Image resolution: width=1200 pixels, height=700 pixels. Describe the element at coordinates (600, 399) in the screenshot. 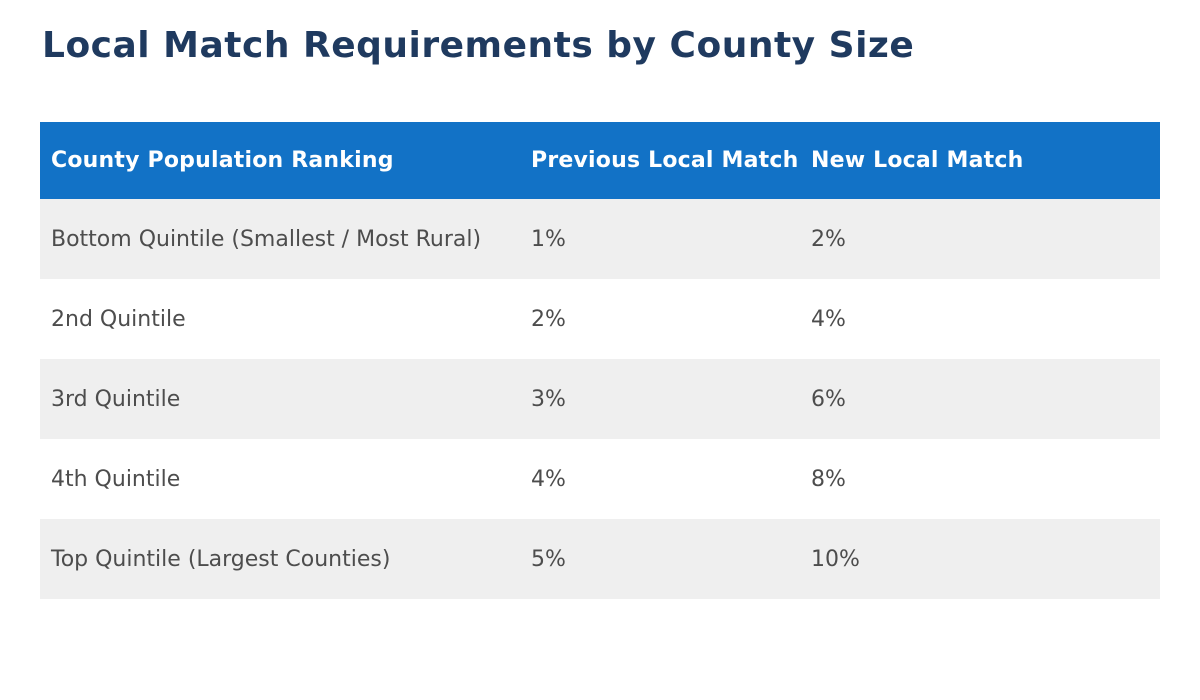

I see `table-row: 3rd Quintile 3% 6%` at that location.